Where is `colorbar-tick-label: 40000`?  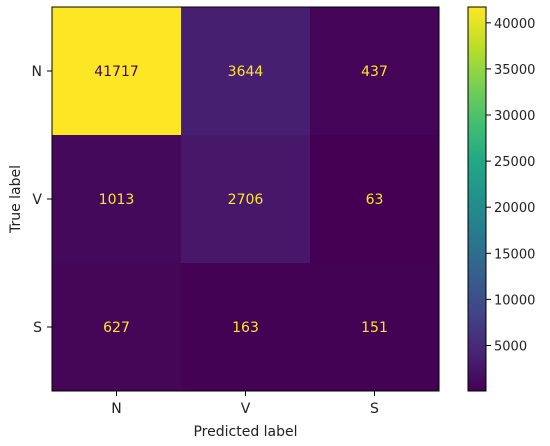 colorbar-tick-label: 40000 is located at coordinates (514, 24).